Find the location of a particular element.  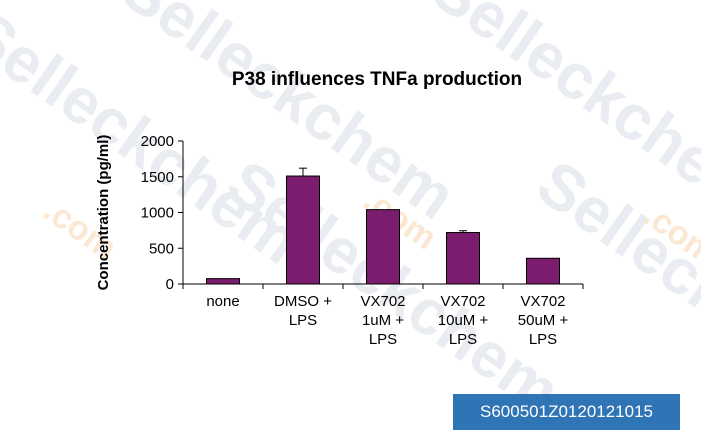

x-category-label: VX702 50uM + LPS is located at coordinates (543, 320).